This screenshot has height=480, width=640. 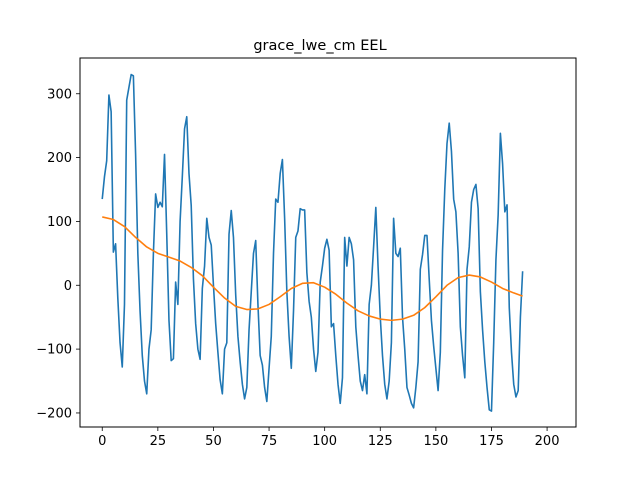 I want to click on x-tick-label: 0, so click(x=102, y=441).